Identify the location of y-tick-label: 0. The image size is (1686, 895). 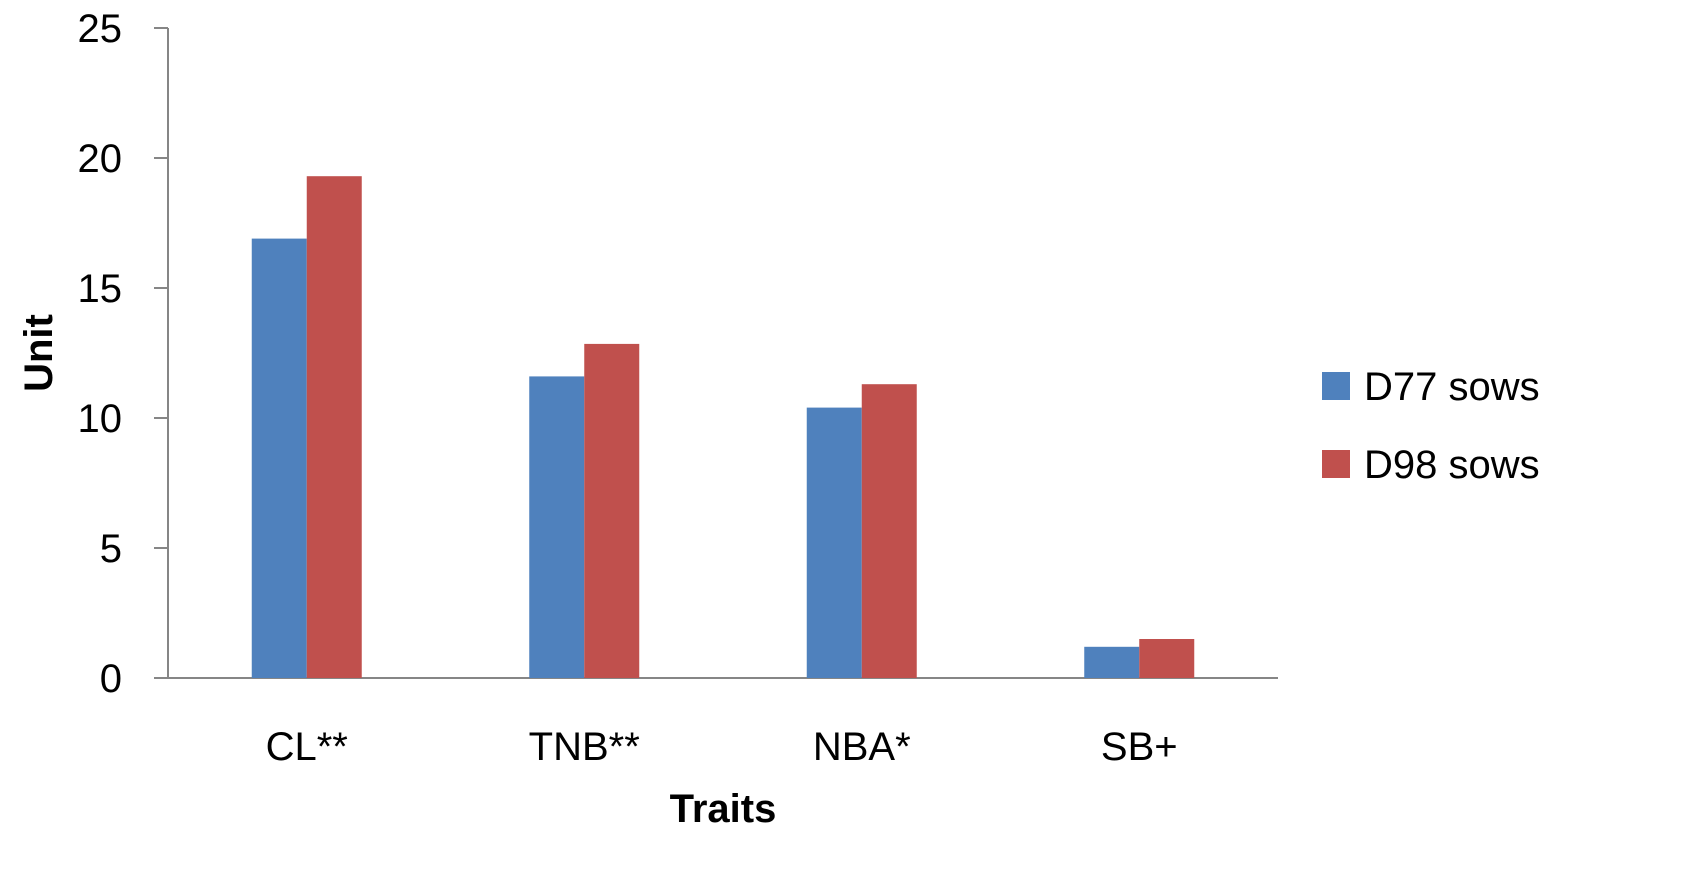
(111, 679).